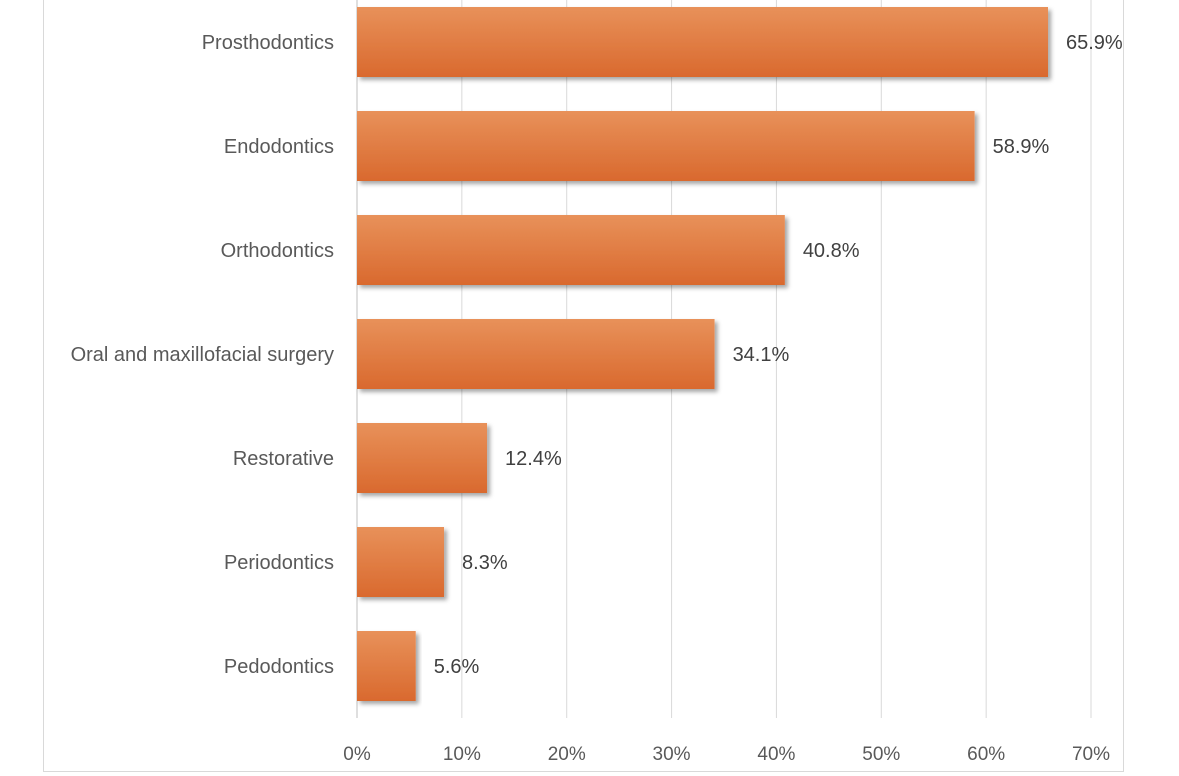 The width and height of the screenshot is (1179, 776). I want to click on bar-periodontics, so click(401, 562).